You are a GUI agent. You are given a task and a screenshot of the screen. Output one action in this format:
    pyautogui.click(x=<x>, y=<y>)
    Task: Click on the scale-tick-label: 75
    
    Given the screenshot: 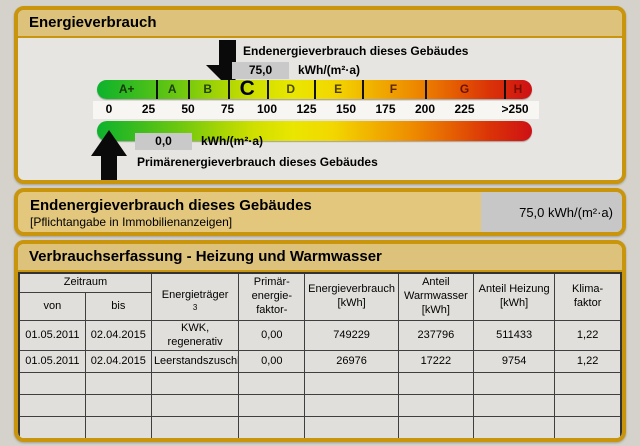 What is the action you would take?
    pyautogui.click(x=227, y=109)
    